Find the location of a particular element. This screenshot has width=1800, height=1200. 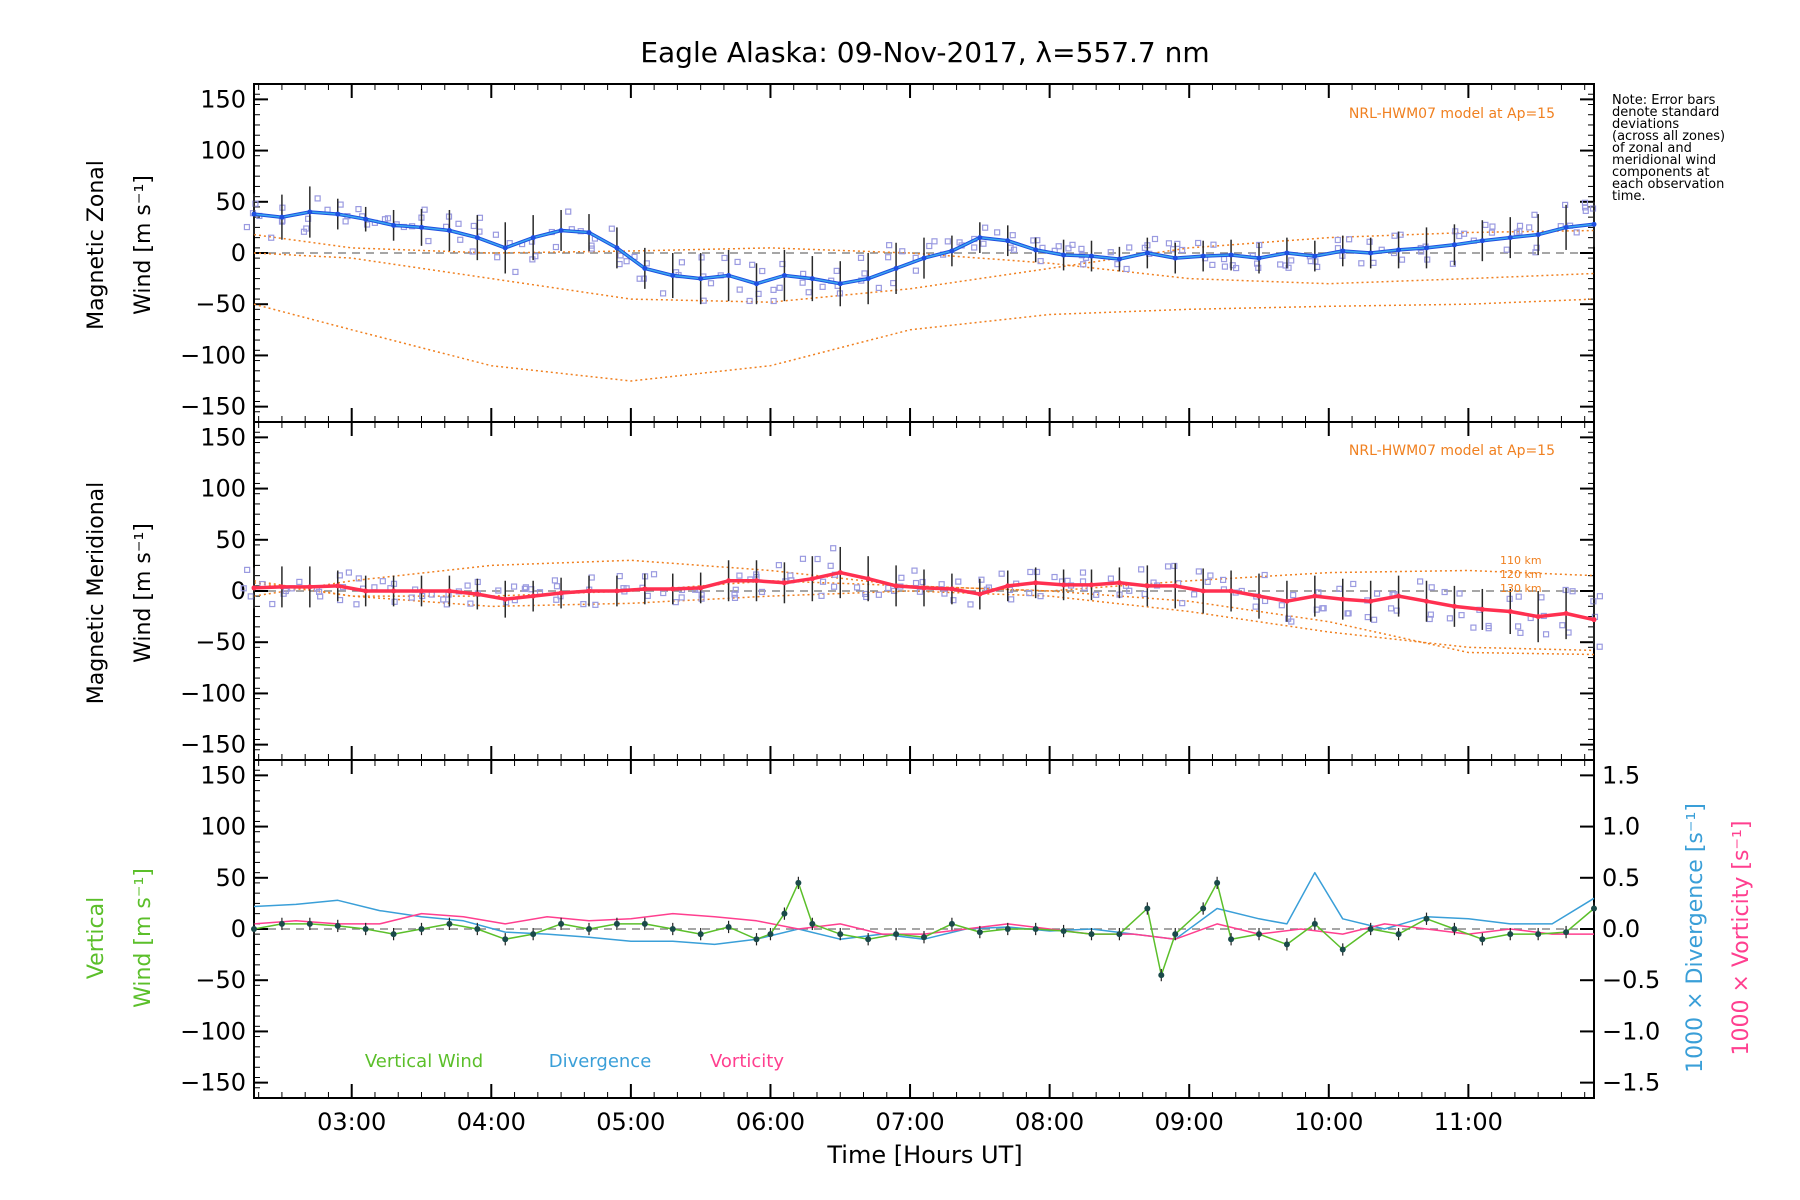

right-y-tick-label: −1.5 is located at coordinates (1631, 1083).